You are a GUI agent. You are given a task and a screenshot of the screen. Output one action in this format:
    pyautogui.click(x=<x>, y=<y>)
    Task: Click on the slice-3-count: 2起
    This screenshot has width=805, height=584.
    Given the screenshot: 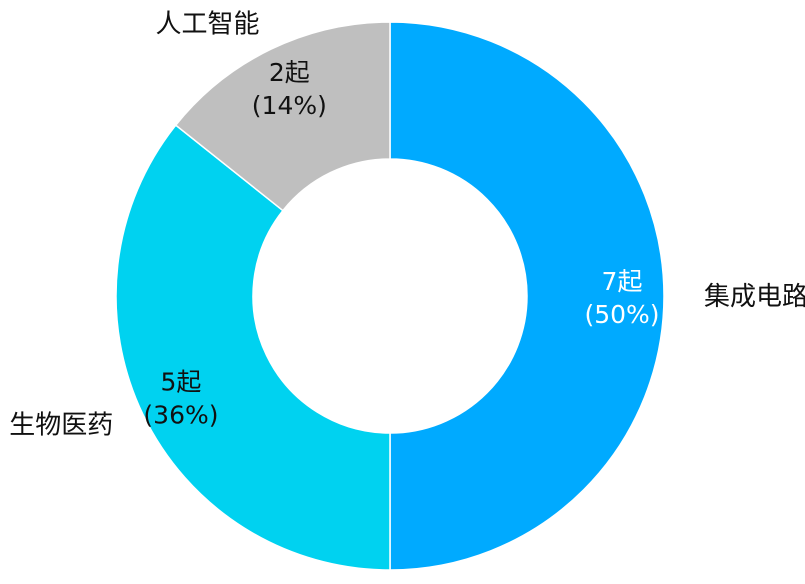 What is the action you would take?
    pyautogui.click(x=289, y=72)
    